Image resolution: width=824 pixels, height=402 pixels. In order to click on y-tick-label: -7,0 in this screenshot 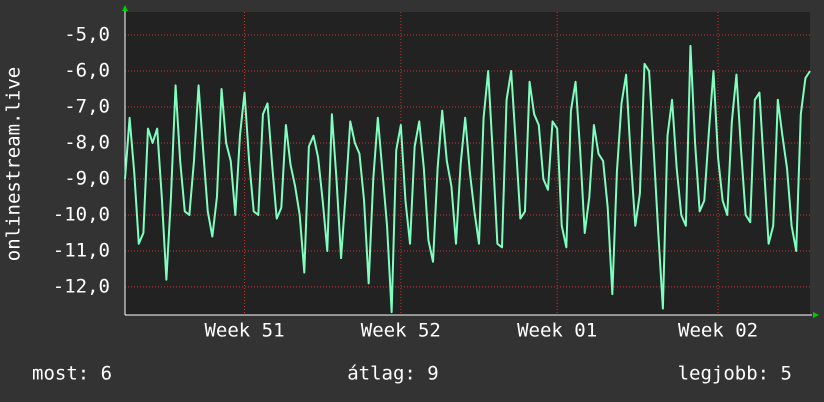, I will do `click(87, 107)`.